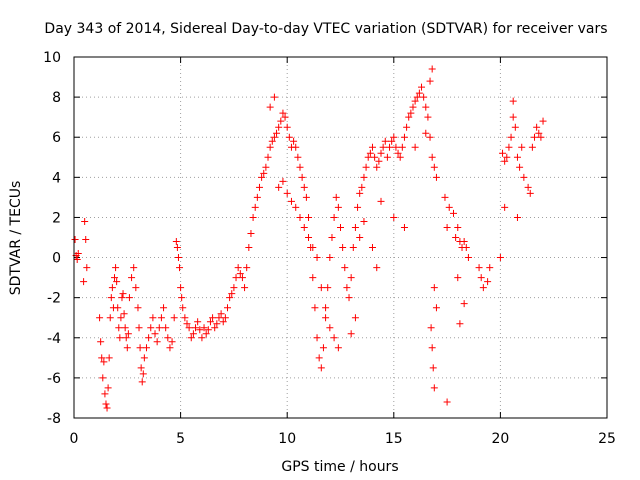  What do you see at coordinates (607, 439) in the screenshot?
I see `x-tick-label: 25` at bounding box center [607, 439].